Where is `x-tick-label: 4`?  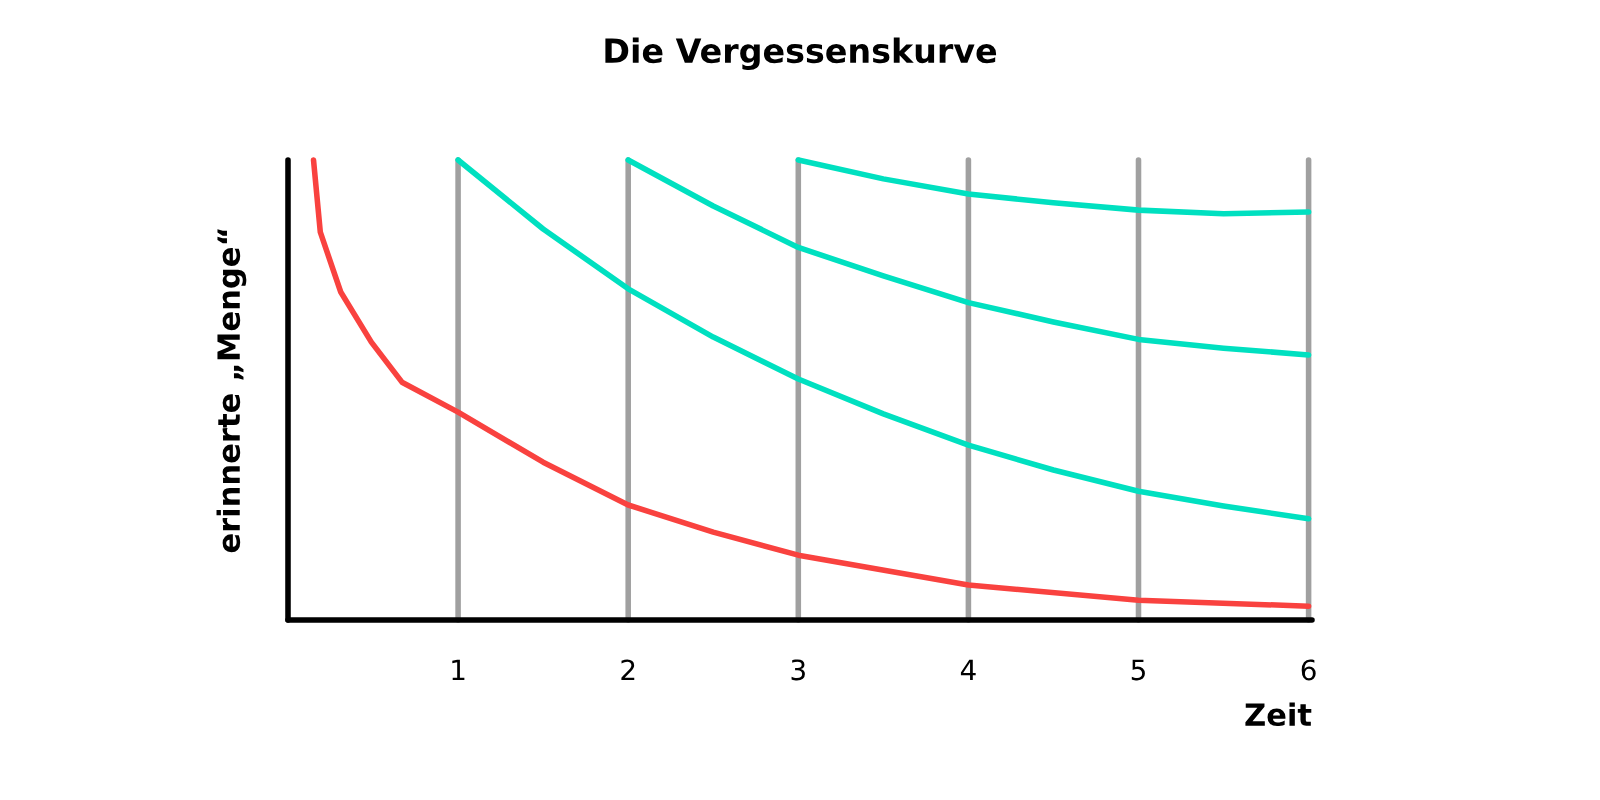
x-tick-label: 4 is located at coordinates (968, 669).